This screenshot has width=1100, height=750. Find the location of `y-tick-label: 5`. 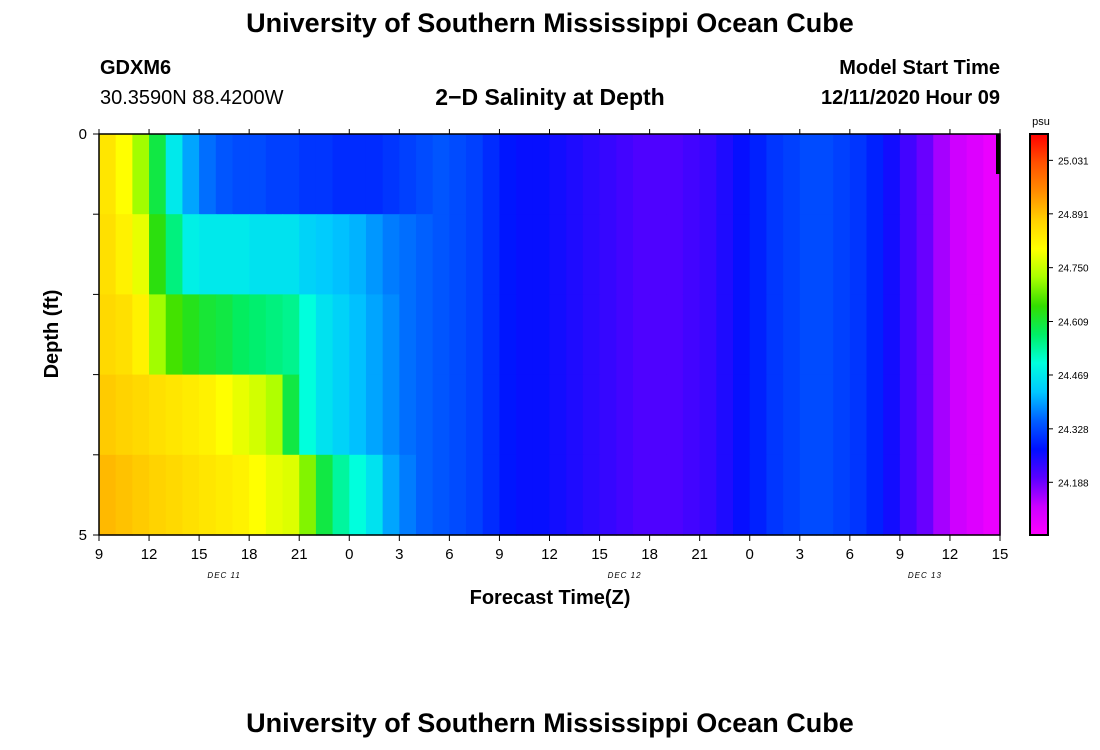

y-tick-label: 5 is located at coordinates (83, 535).